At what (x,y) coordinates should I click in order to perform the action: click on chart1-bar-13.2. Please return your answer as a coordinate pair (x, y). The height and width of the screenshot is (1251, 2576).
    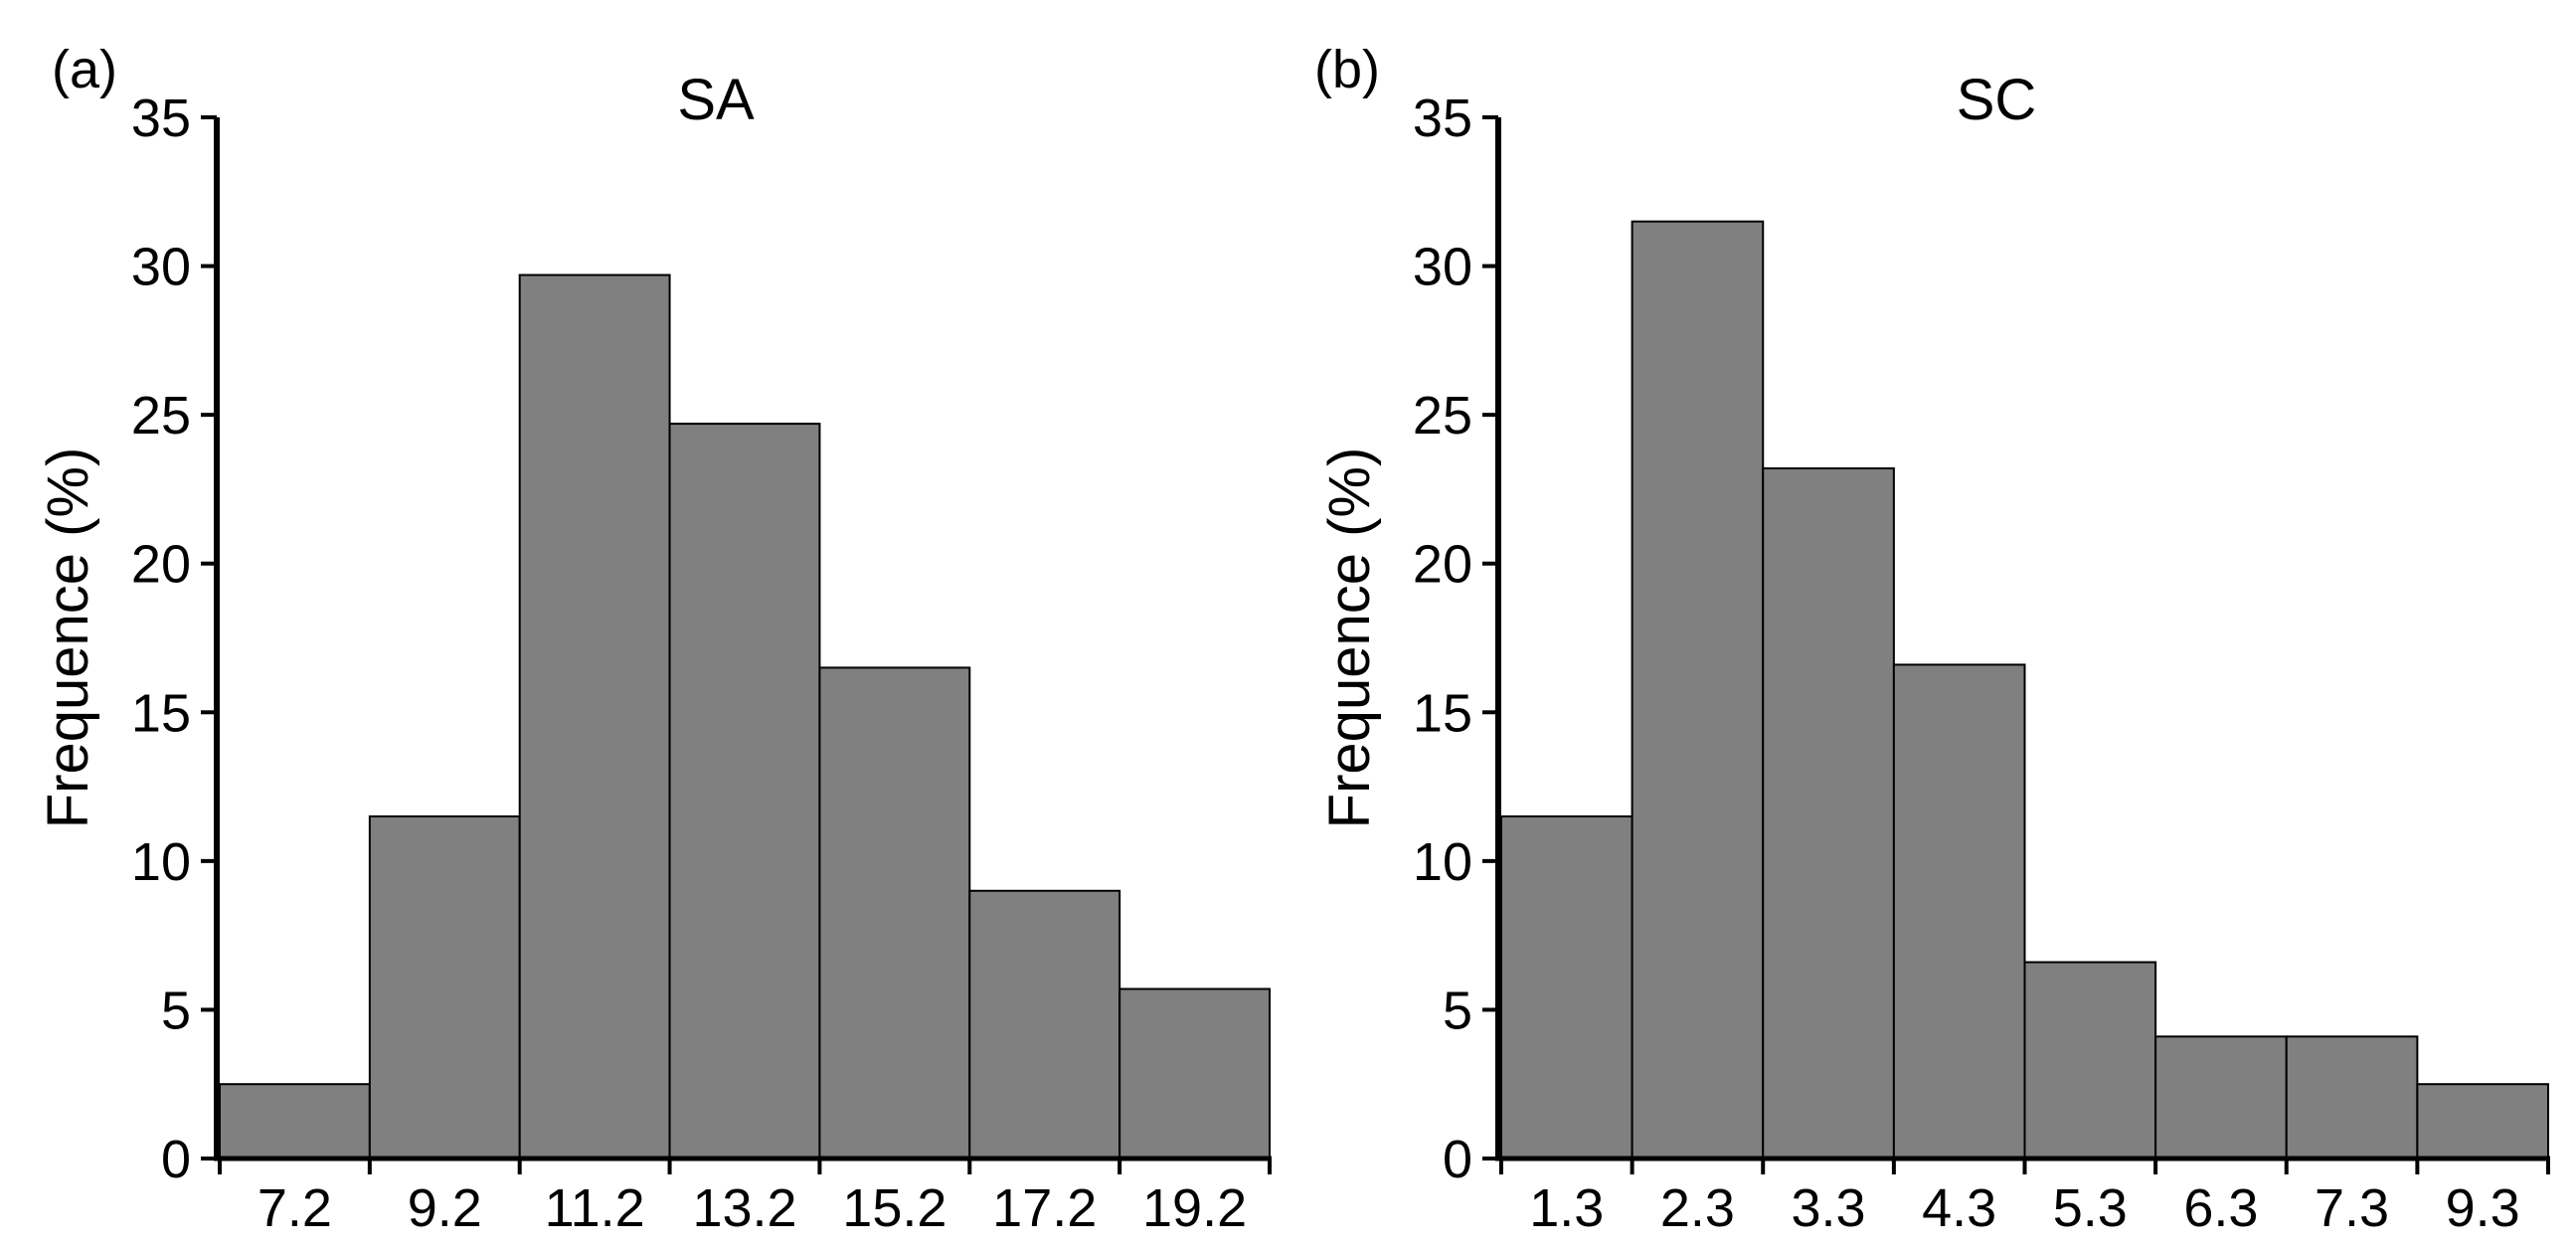
    Looking at the image, I should click on (744, 792).